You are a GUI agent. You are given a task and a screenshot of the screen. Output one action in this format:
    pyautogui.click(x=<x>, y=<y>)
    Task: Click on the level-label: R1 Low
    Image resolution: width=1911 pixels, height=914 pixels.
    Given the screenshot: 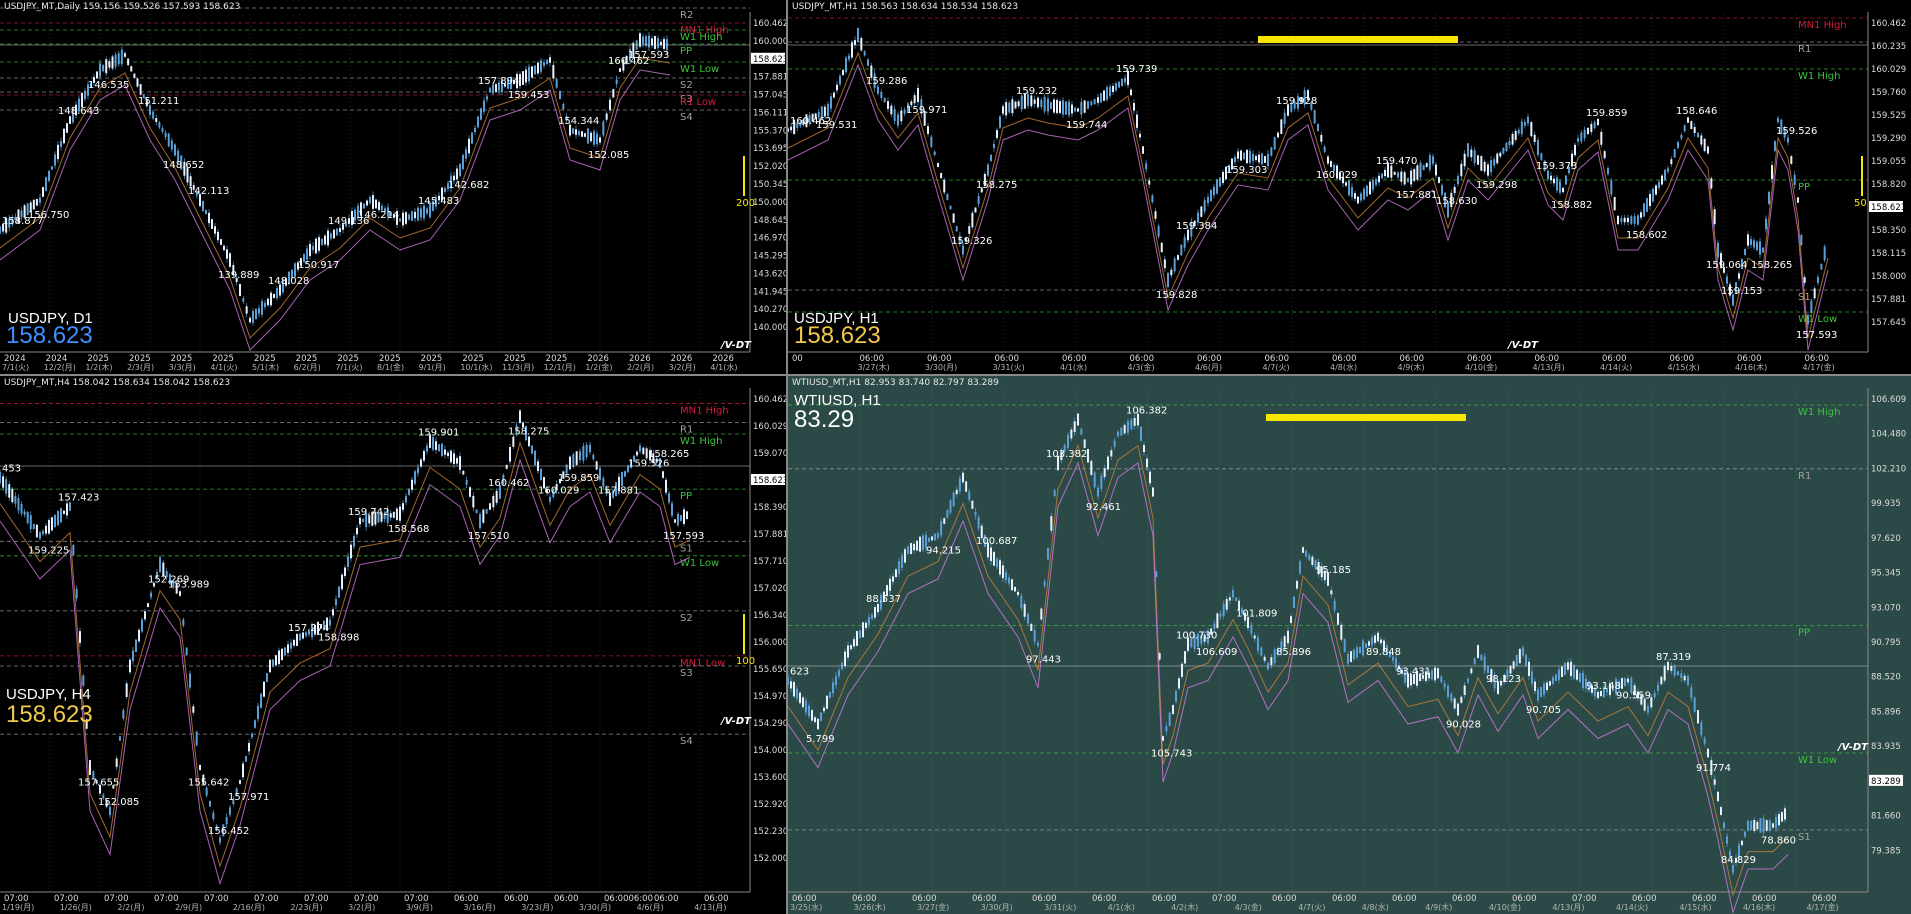 What is the action you would take?
    pyautogui.click(x=698, y=102)
    